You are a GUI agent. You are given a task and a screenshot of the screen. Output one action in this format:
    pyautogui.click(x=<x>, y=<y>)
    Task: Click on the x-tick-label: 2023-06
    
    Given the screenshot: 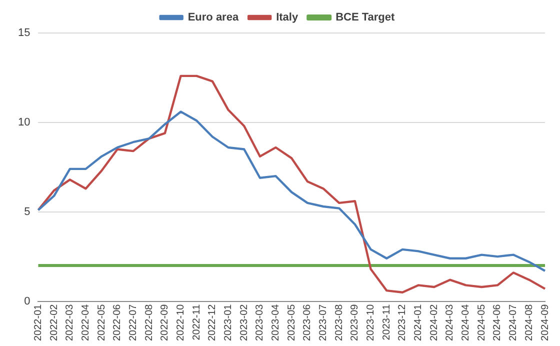 What is the action you would take?
    pyautogui.click(x=308, y=323)
    